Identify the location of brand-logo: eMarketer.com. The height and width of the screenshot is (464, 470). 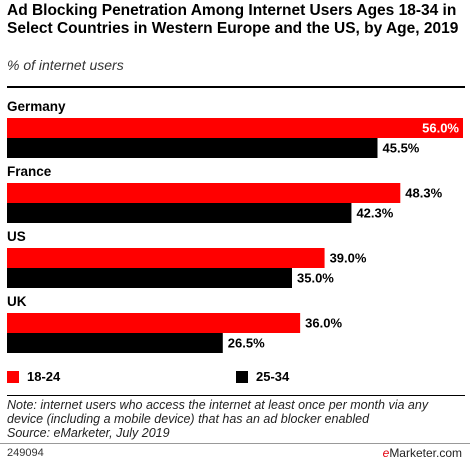
(422, 453).